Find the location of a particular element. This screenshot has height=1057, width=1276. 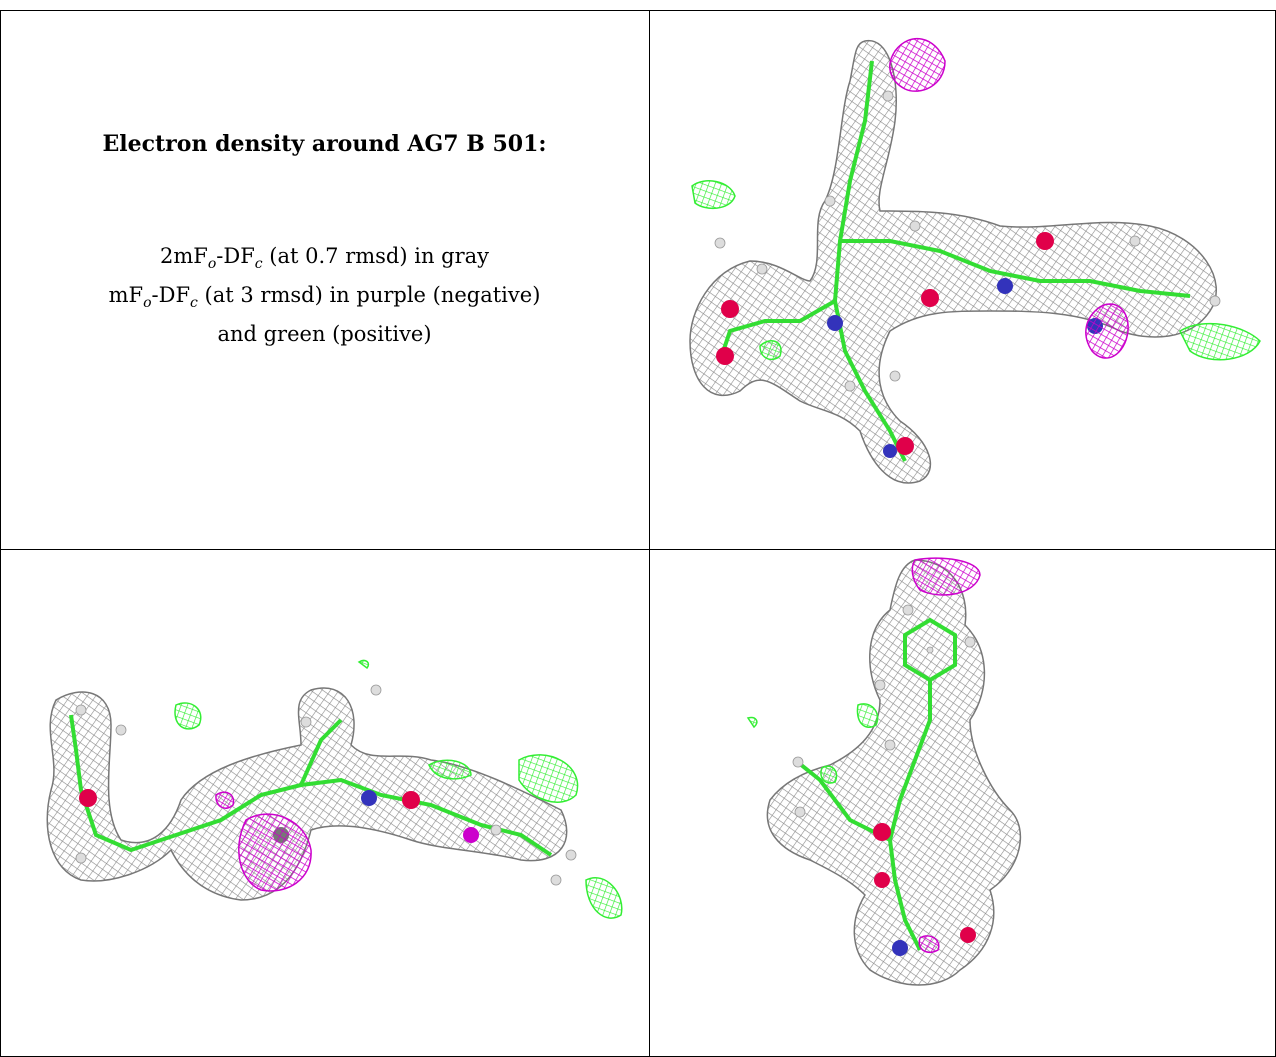

table-border-center is located at coordinates (649, 533).